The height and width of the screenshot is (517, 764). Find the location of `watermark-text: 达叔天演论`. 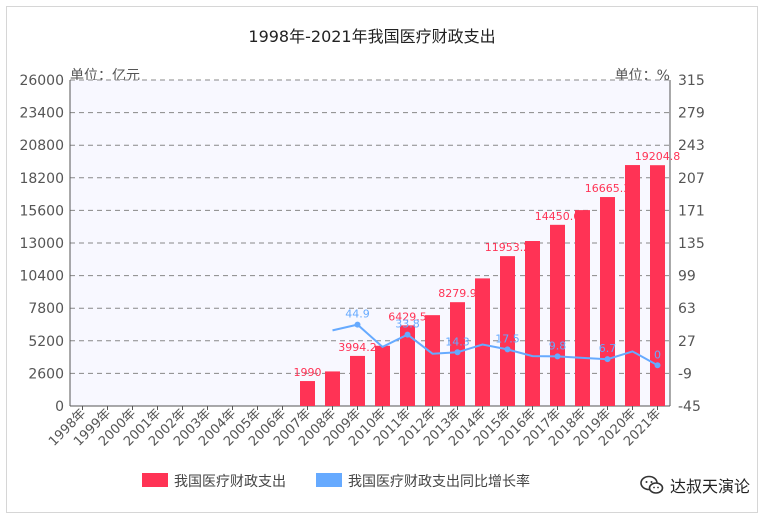

watermark-text: 达叔天演论 is located at coordinates (709, 486).